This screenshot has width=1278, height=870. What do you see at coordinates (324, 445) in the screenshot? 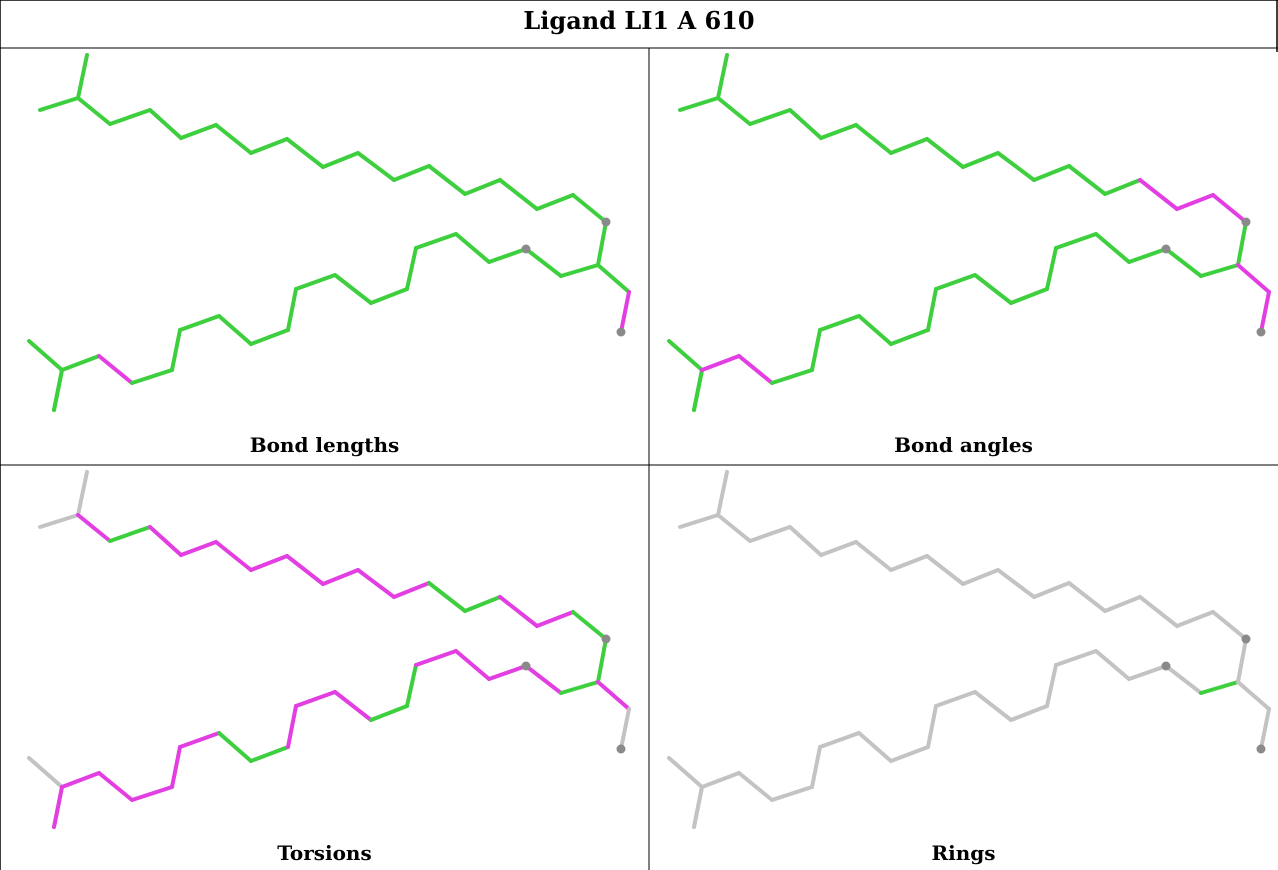
I see `caption-bond-lengths: Bond lengths` at bounding box center [324, 445].